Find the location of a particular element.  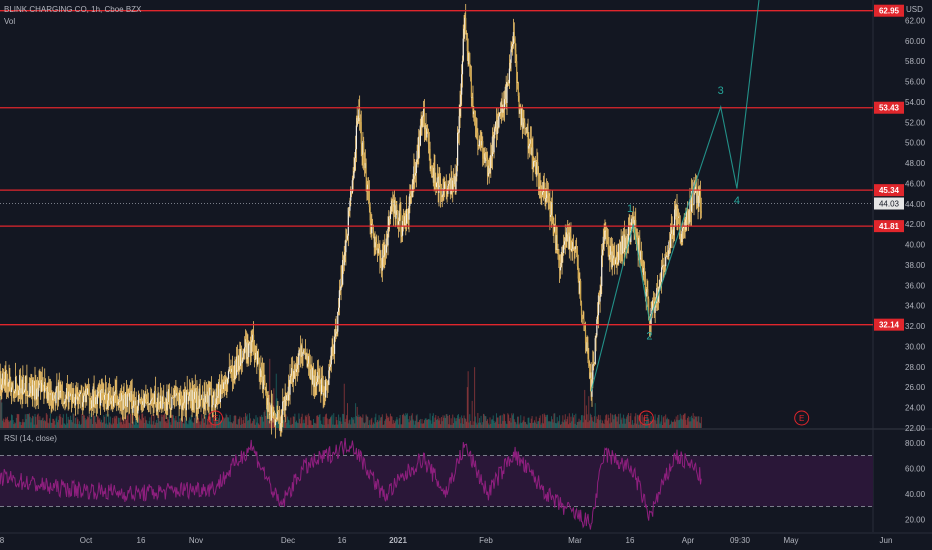

rsi-tick-label: 40.00 is located at coordinates (915, 494).